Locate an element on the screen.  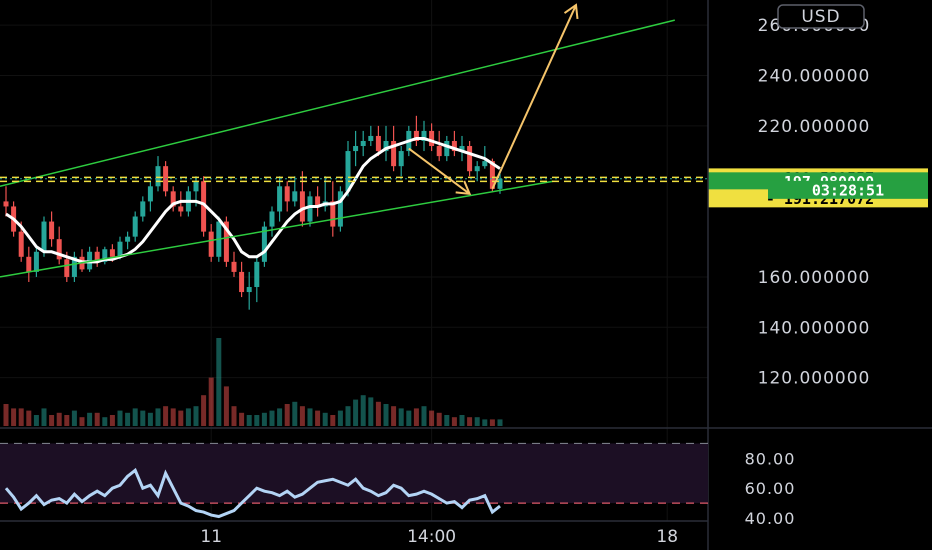
channel-lower-line is located at coordinates (277, 229).